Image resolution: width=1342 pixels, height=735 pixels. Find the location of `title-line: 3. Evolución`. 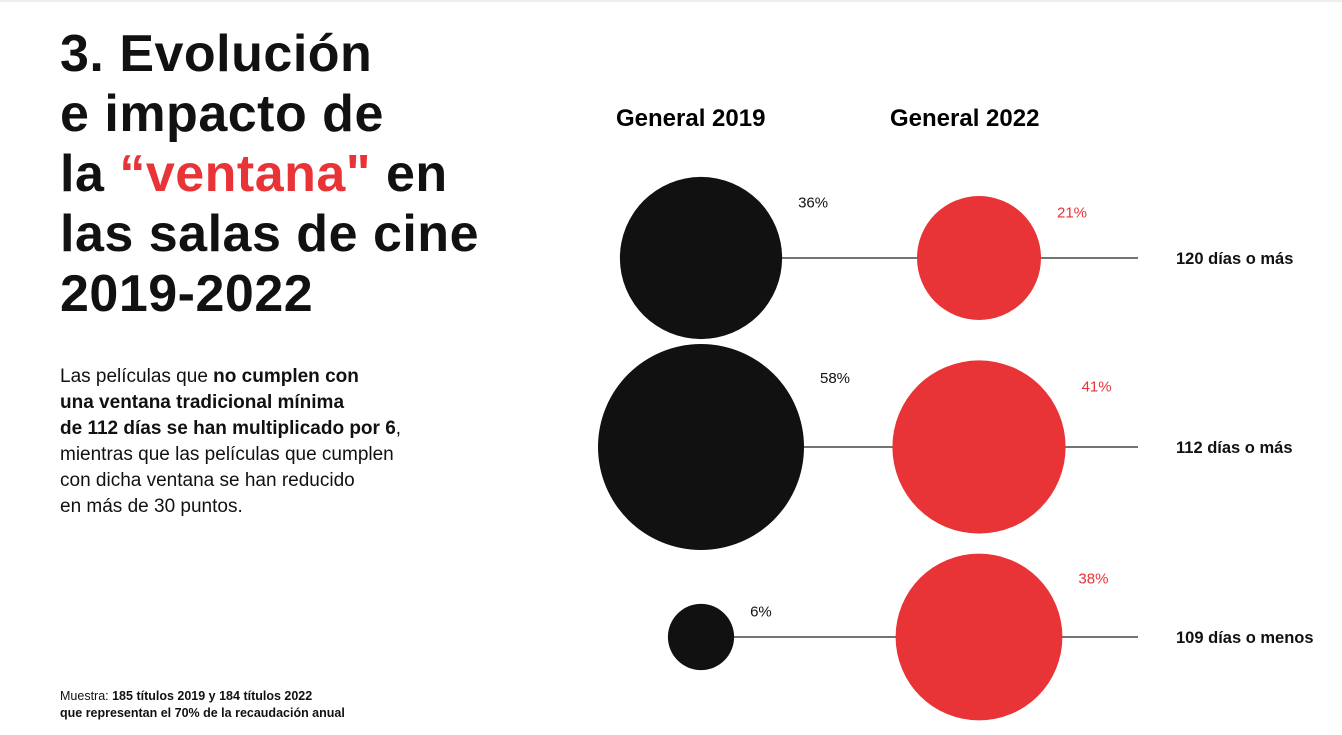

title-line: 3. Evolución is located at coordinates (310, 54).